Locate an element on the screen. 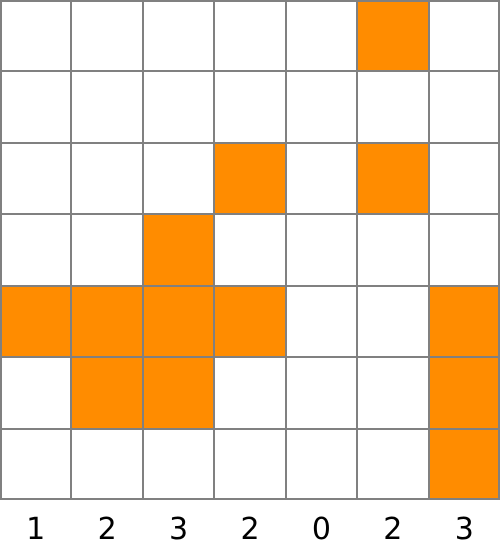 This screenshot has height=552, width=500. column-clue: 0 is located at coordinates (321, 529).